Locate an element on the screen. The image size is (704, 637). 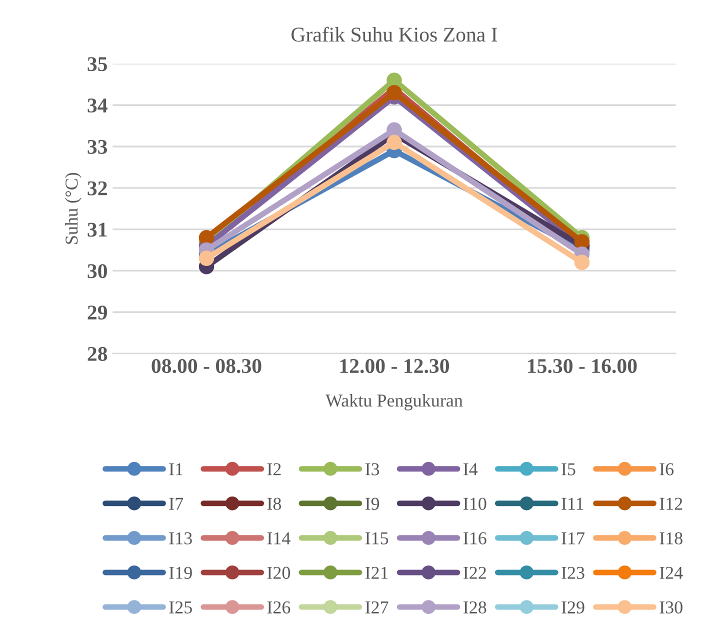
legend-label: I4 is located at coordinates (471, 469).